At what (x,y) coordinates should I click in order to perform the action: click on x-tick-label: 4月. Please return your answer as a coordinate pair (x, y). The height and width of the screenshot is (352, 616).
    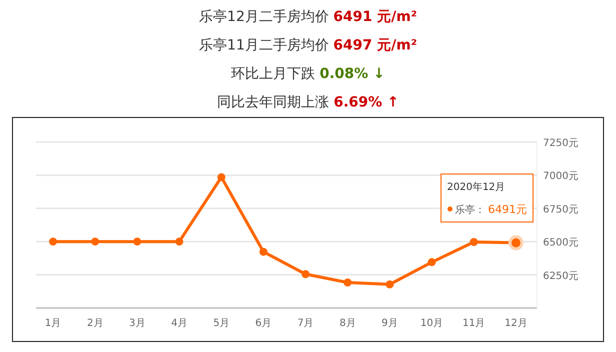
    Looking at the image, I should click on (179, 323).